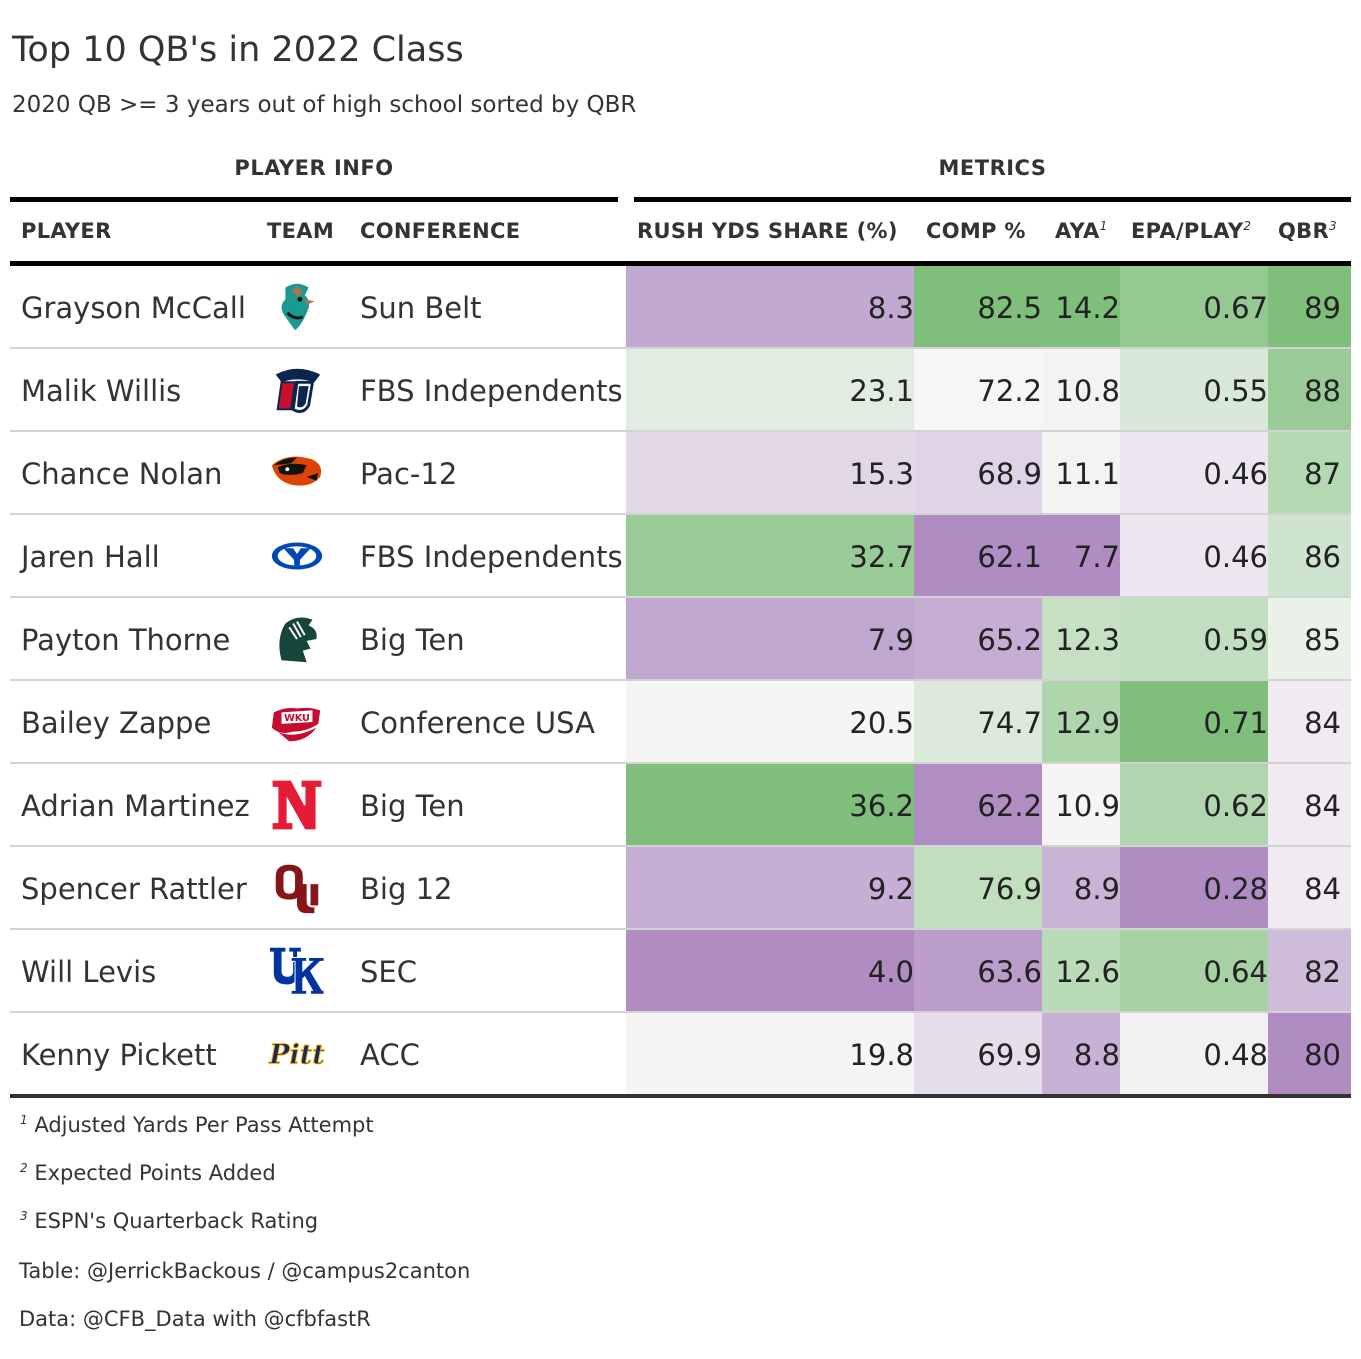  Describe the element at coordinates (775, 307) in the screenshot. I see `rush-cell: 8.3` at that location.